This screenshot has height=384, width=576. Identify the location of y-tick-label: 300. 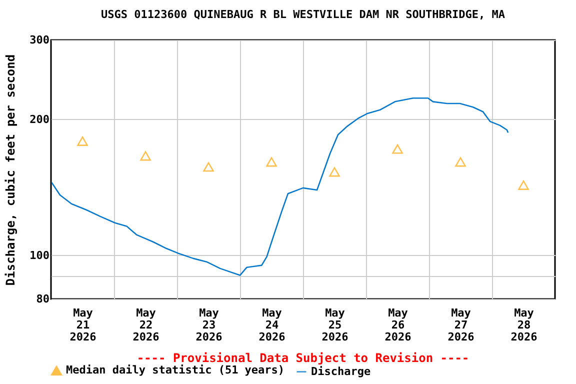
(40, 40).